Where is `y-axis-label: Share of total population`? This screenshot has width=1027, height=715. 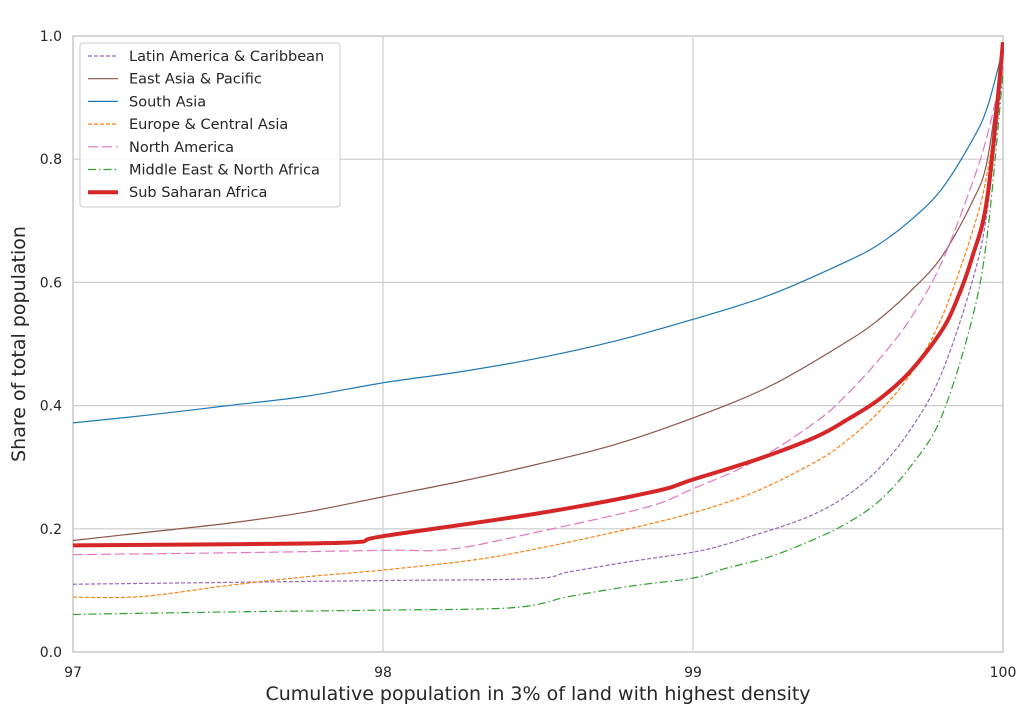 y-axis-label: Share of total population is located at coordinates (19, 344).